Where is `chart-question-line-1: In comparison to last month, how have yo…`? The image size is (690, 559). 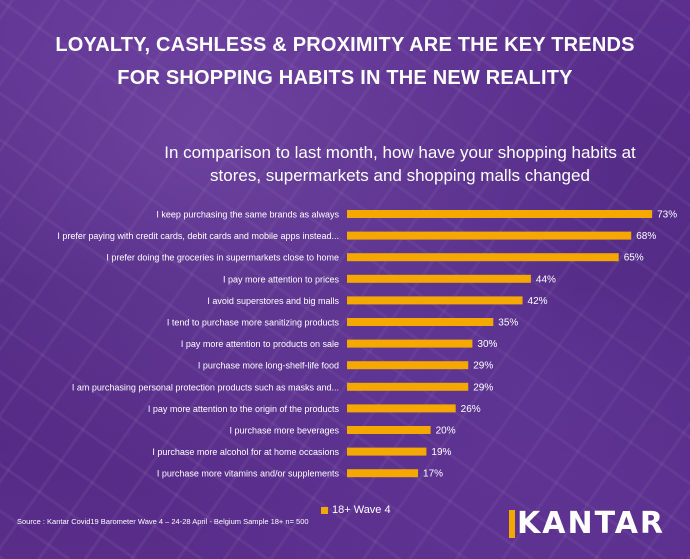
chart-question-line-1: In comparison to last month, how have yo… is located at coordinates (400, 152).